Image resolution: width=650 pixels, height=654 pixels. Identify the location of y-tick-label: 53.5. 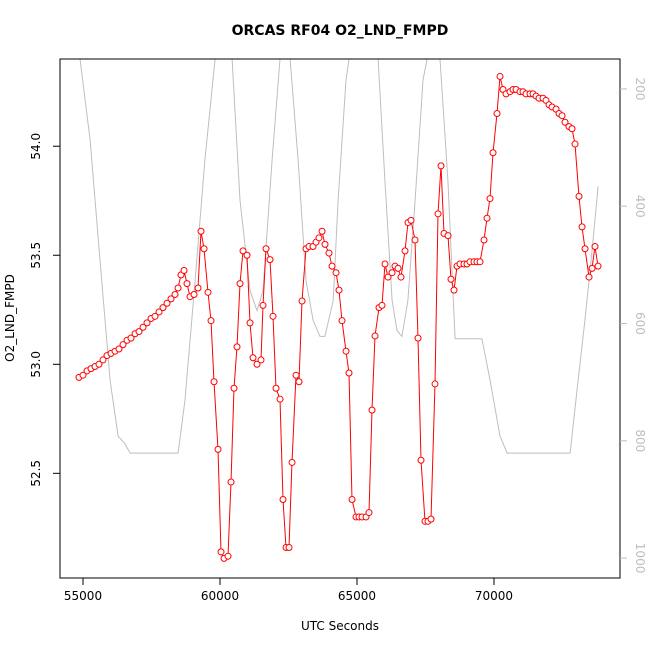
(36, 255).